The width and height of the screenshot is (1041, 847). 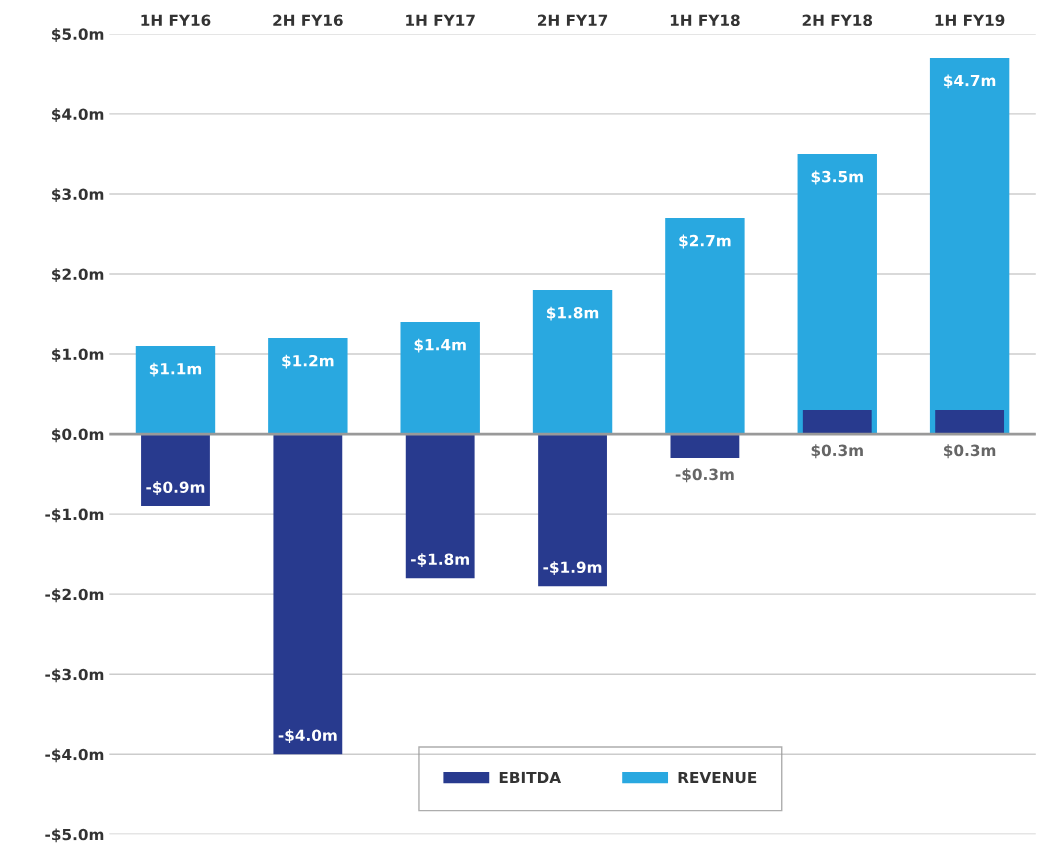 What do you see at coordinates (837, 20) in the screenshot?
I see `x-tick-label: 2H FY18` at bounding box center [837, 20].